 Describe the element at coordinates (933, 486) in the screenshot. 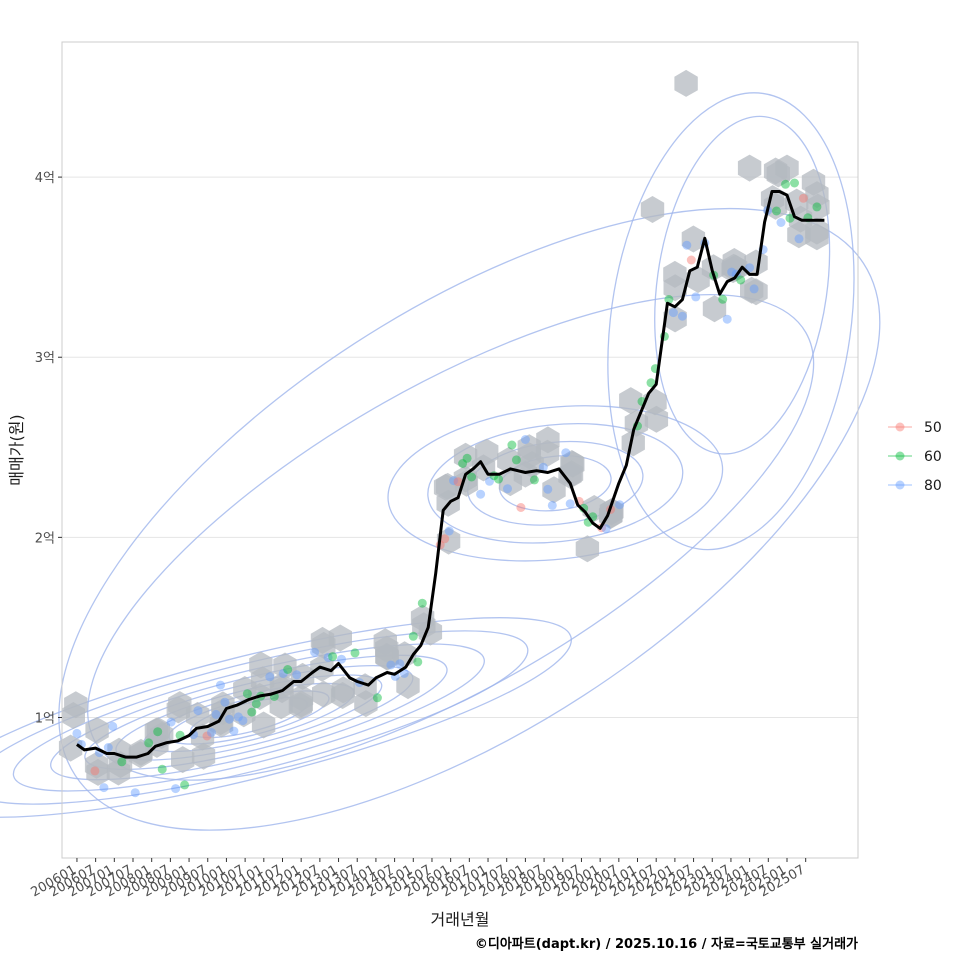

I see `legend-label: 80` at that location.